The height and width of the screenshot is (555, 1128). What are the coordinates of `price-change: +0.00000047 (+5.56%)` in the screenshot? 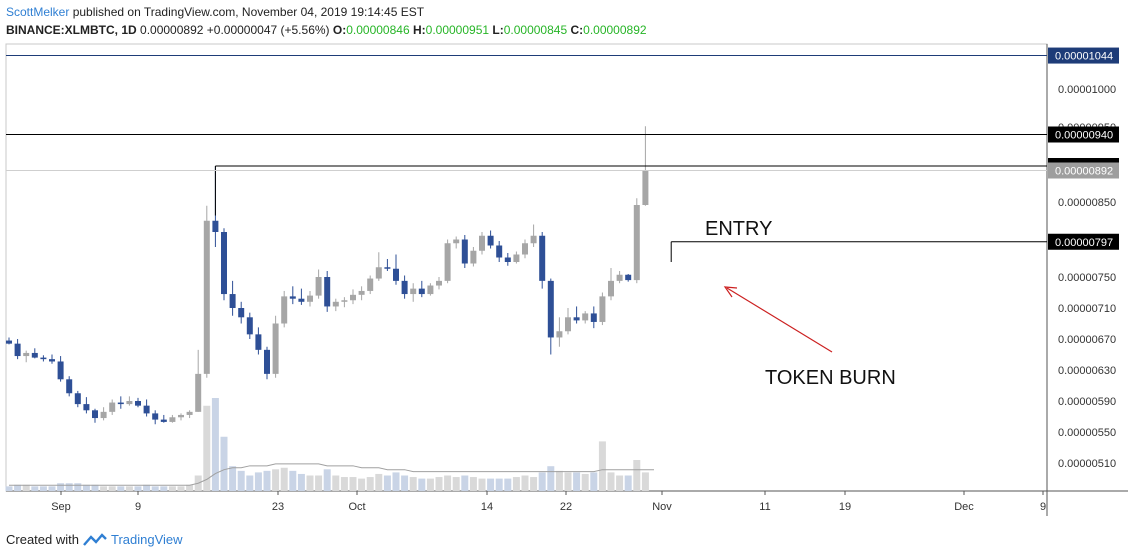 It's located at (268, 30).